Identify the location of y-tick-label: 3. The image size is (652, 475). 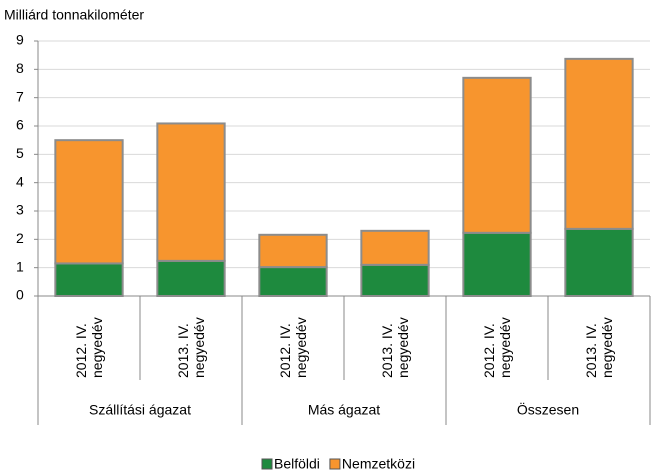
(20, 210).